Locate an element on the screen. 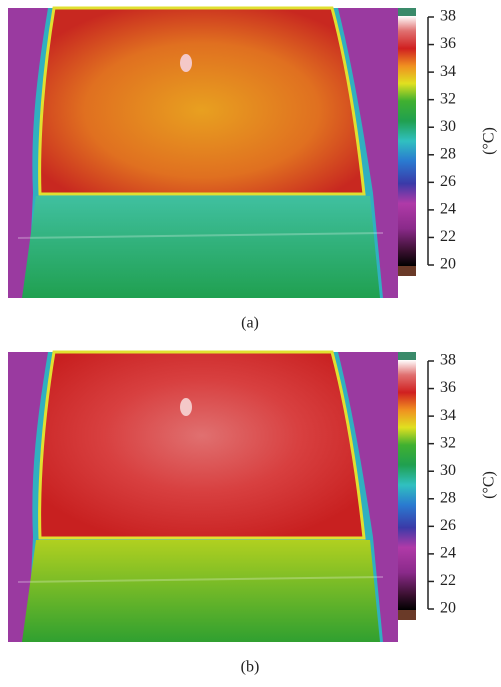 Image resolution: width=501 pixels, height=687 pixels. panel-label: (b) is located at coordinates (250, 667).